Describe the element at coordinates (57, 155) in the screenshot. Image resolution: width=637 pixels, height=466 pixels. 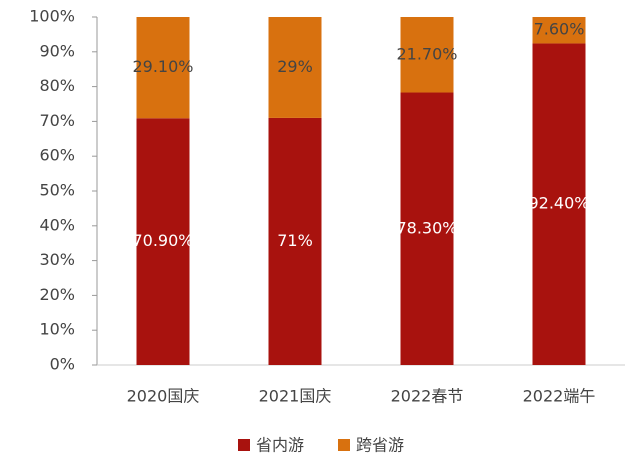
I see `y-tick-label: 60%` at that location.